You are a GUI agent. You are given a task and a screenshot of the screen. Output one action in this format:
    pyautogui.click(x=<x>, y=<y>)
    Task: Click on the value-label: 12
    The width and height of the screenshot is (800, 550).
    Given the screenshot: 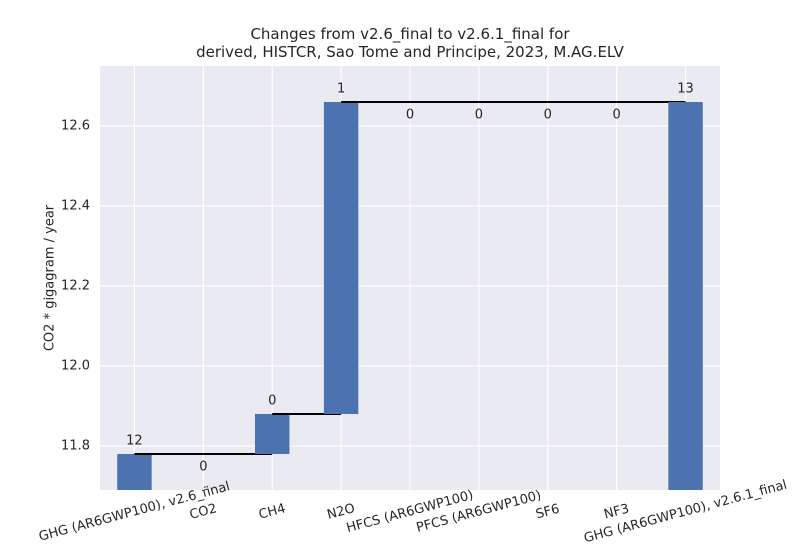 What is the action you would take?
    pyautogui.click(x=134, y=441)
    